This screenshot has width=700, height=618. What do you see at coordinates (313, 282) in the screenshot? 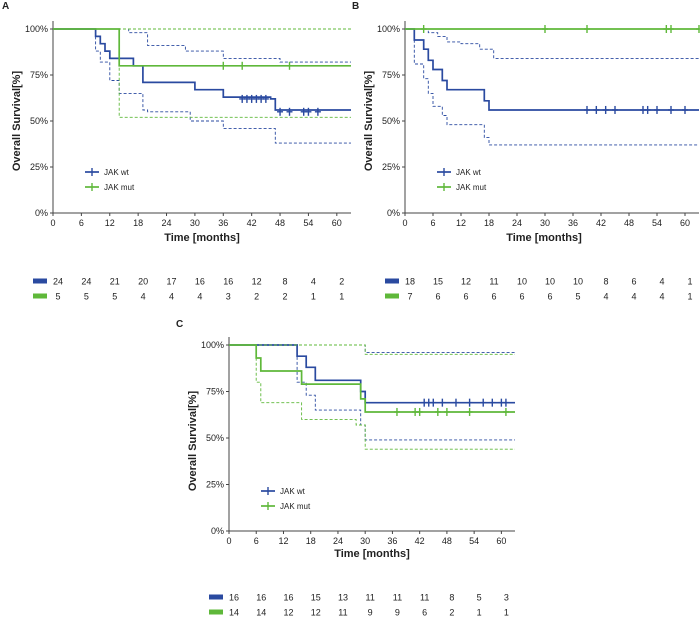
I see `panel-a-risk-wt-count: 4` at bounding box center [313, 282].